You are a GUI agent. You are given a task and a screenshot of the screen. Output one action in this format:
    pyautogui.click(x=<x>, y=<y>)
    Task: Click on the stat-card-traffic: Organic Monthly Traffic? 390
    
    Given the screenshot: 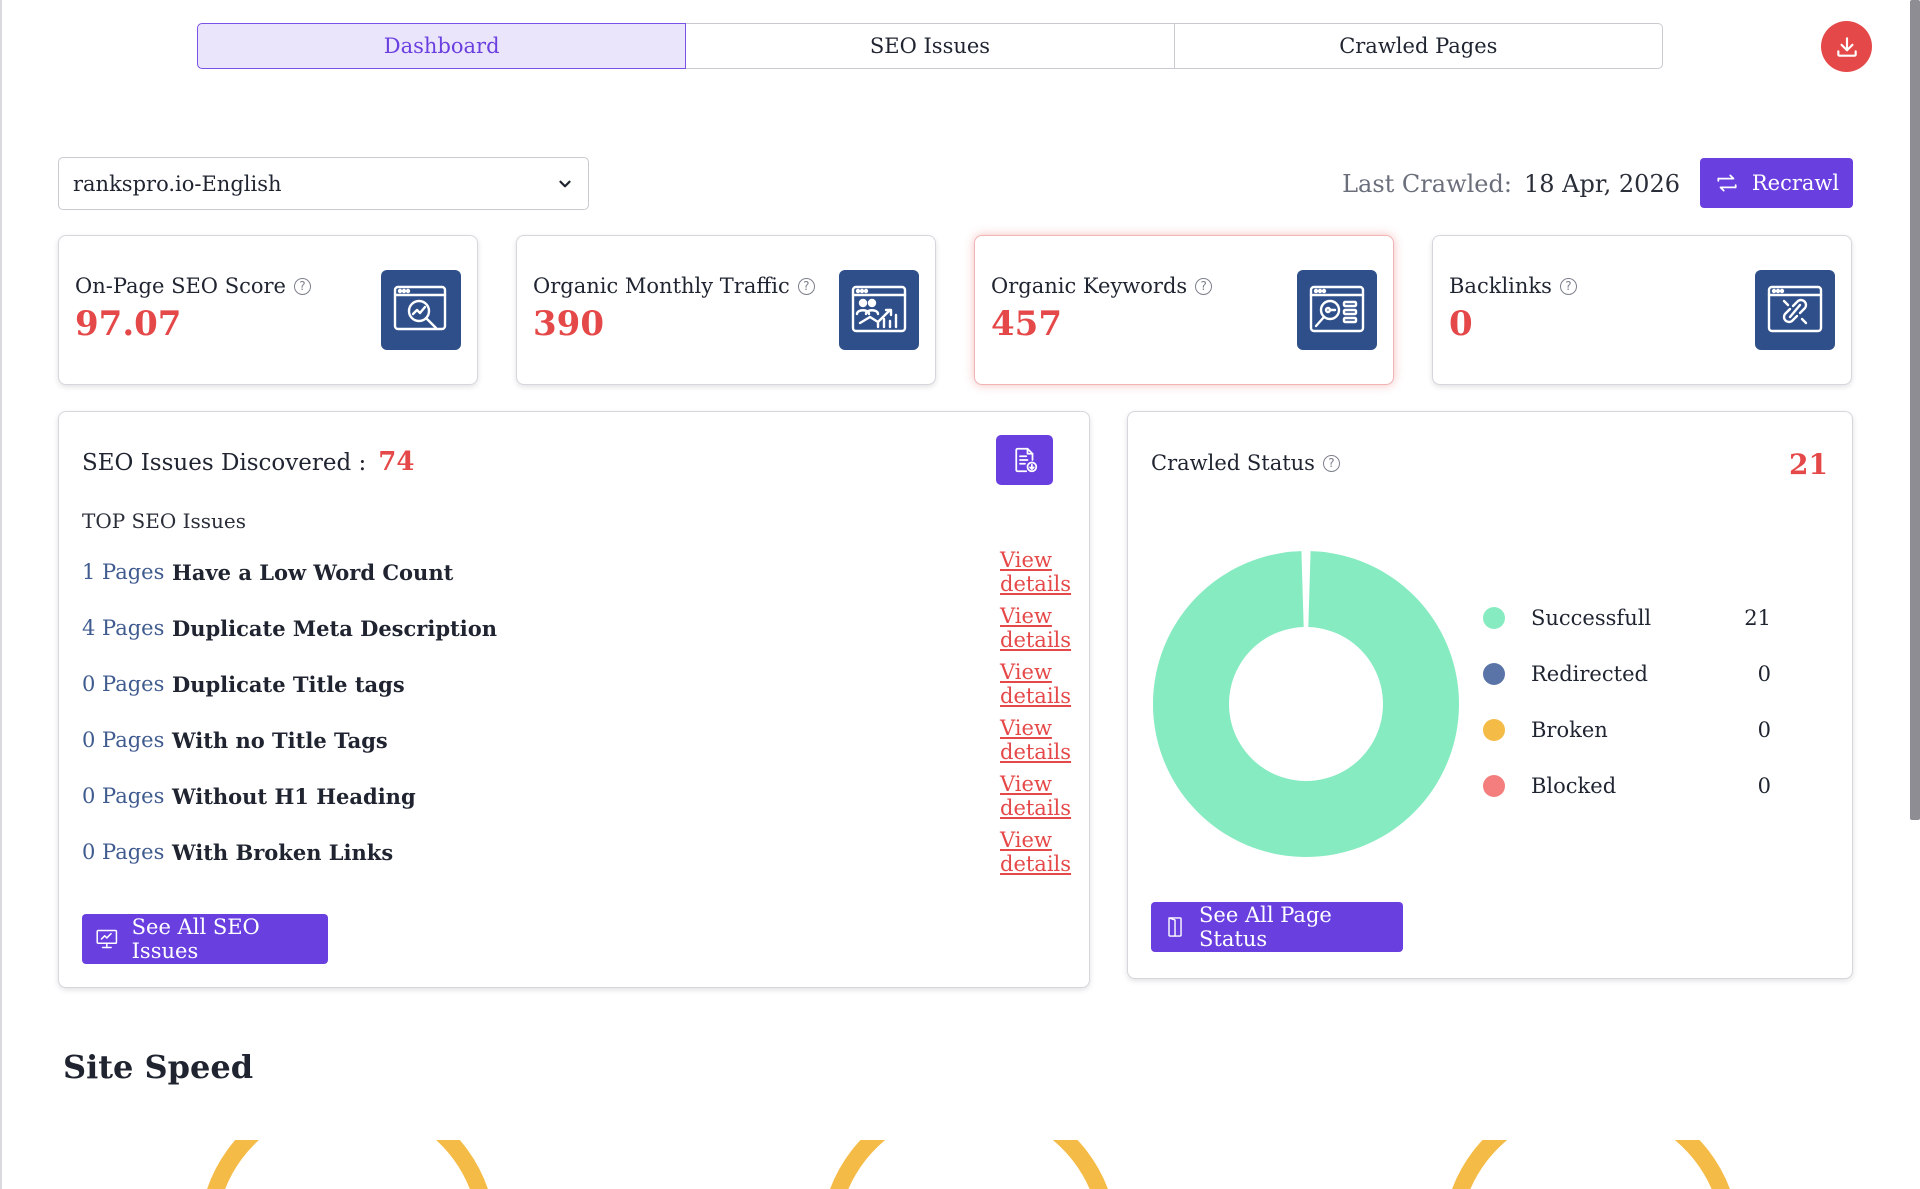 What is the action you would take?
    pyautogui.click(x=726, y=310)
    